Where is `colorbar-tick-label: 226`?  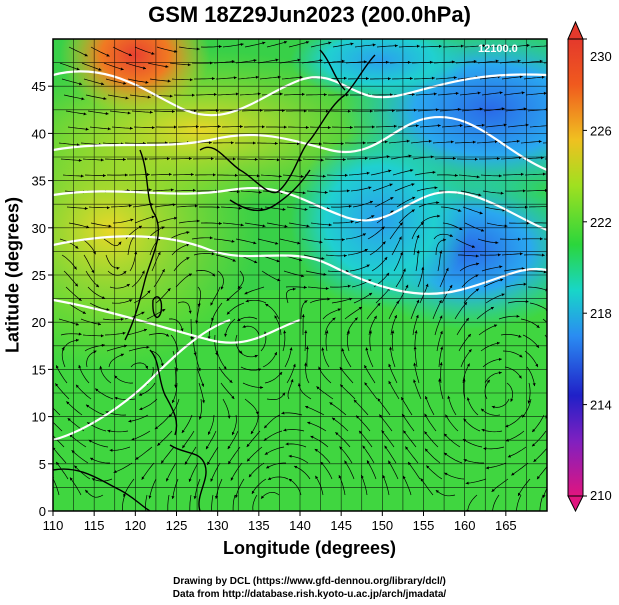
colorbar-tick-label: 226 is located at coordinates (601, 130).